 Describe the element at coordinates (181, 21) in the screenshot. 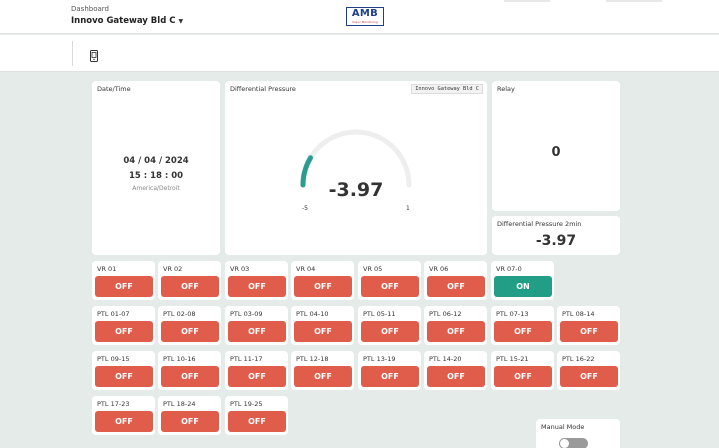

I see `caret-down-icon: ▼` at that location.